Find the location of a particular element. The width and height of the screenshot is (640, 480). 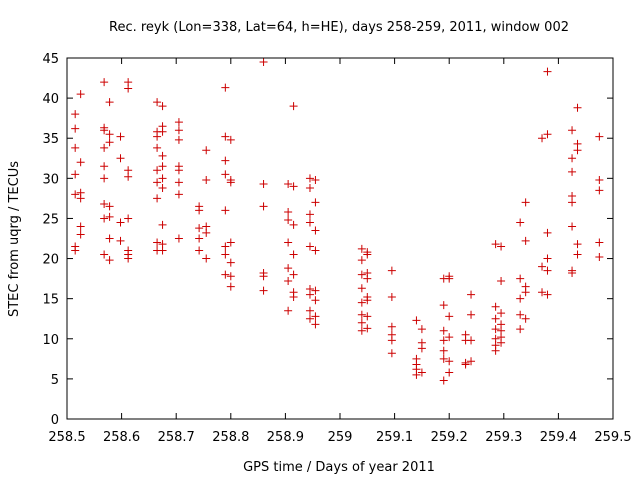

x-tick-label: 258.9 is located at coordinates (285, 437).